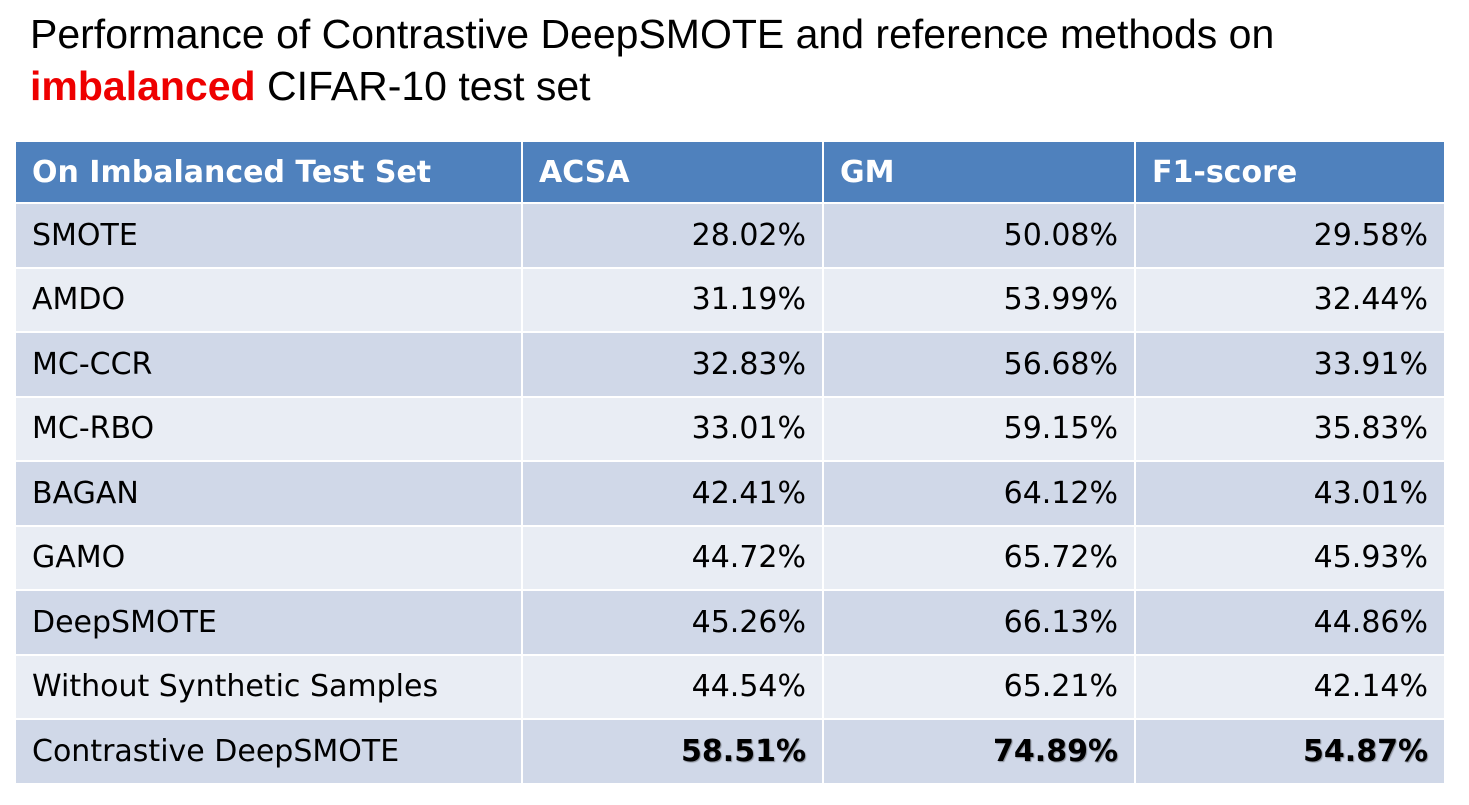 This screenshot has width=1469, height=805. I want to click on cell-f1-score: 54.87%, so click(1290, 751).